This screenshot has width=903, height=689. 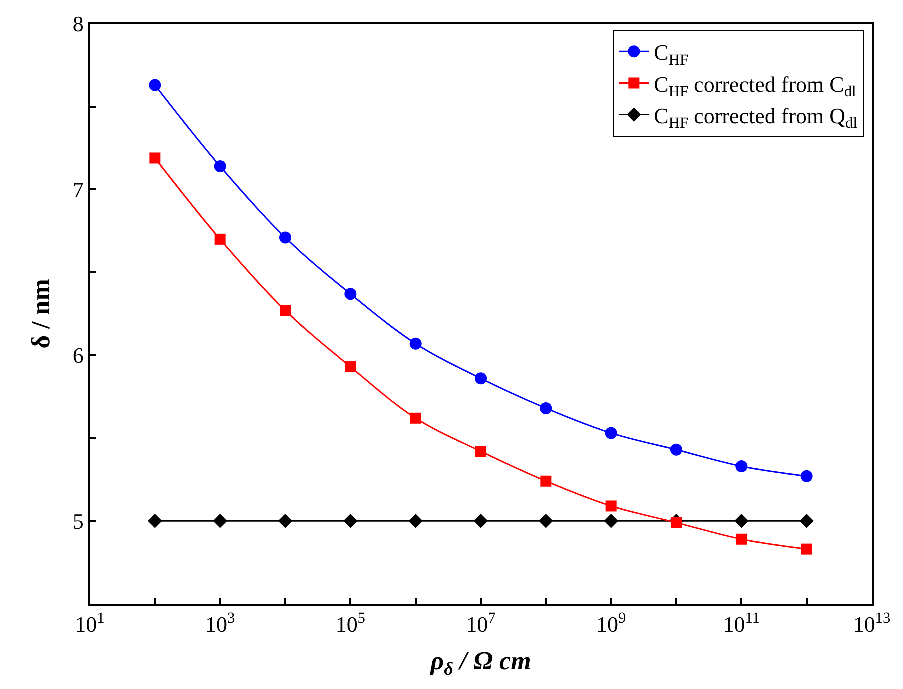 What do you see at coordinates (78, 355) in the screenshot?
I see `y-tick-label: 6` at bounding box center [78, 355].